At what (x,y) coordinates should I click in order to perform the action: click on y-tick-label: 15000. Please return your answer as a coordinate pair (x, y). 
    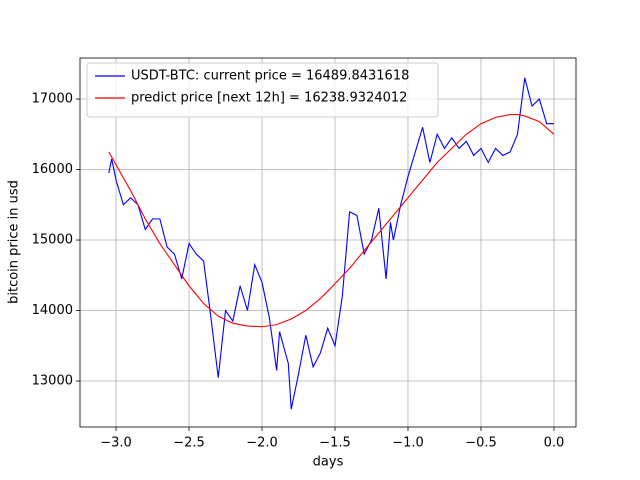
    Looking at the image, I should click on (52, 240).